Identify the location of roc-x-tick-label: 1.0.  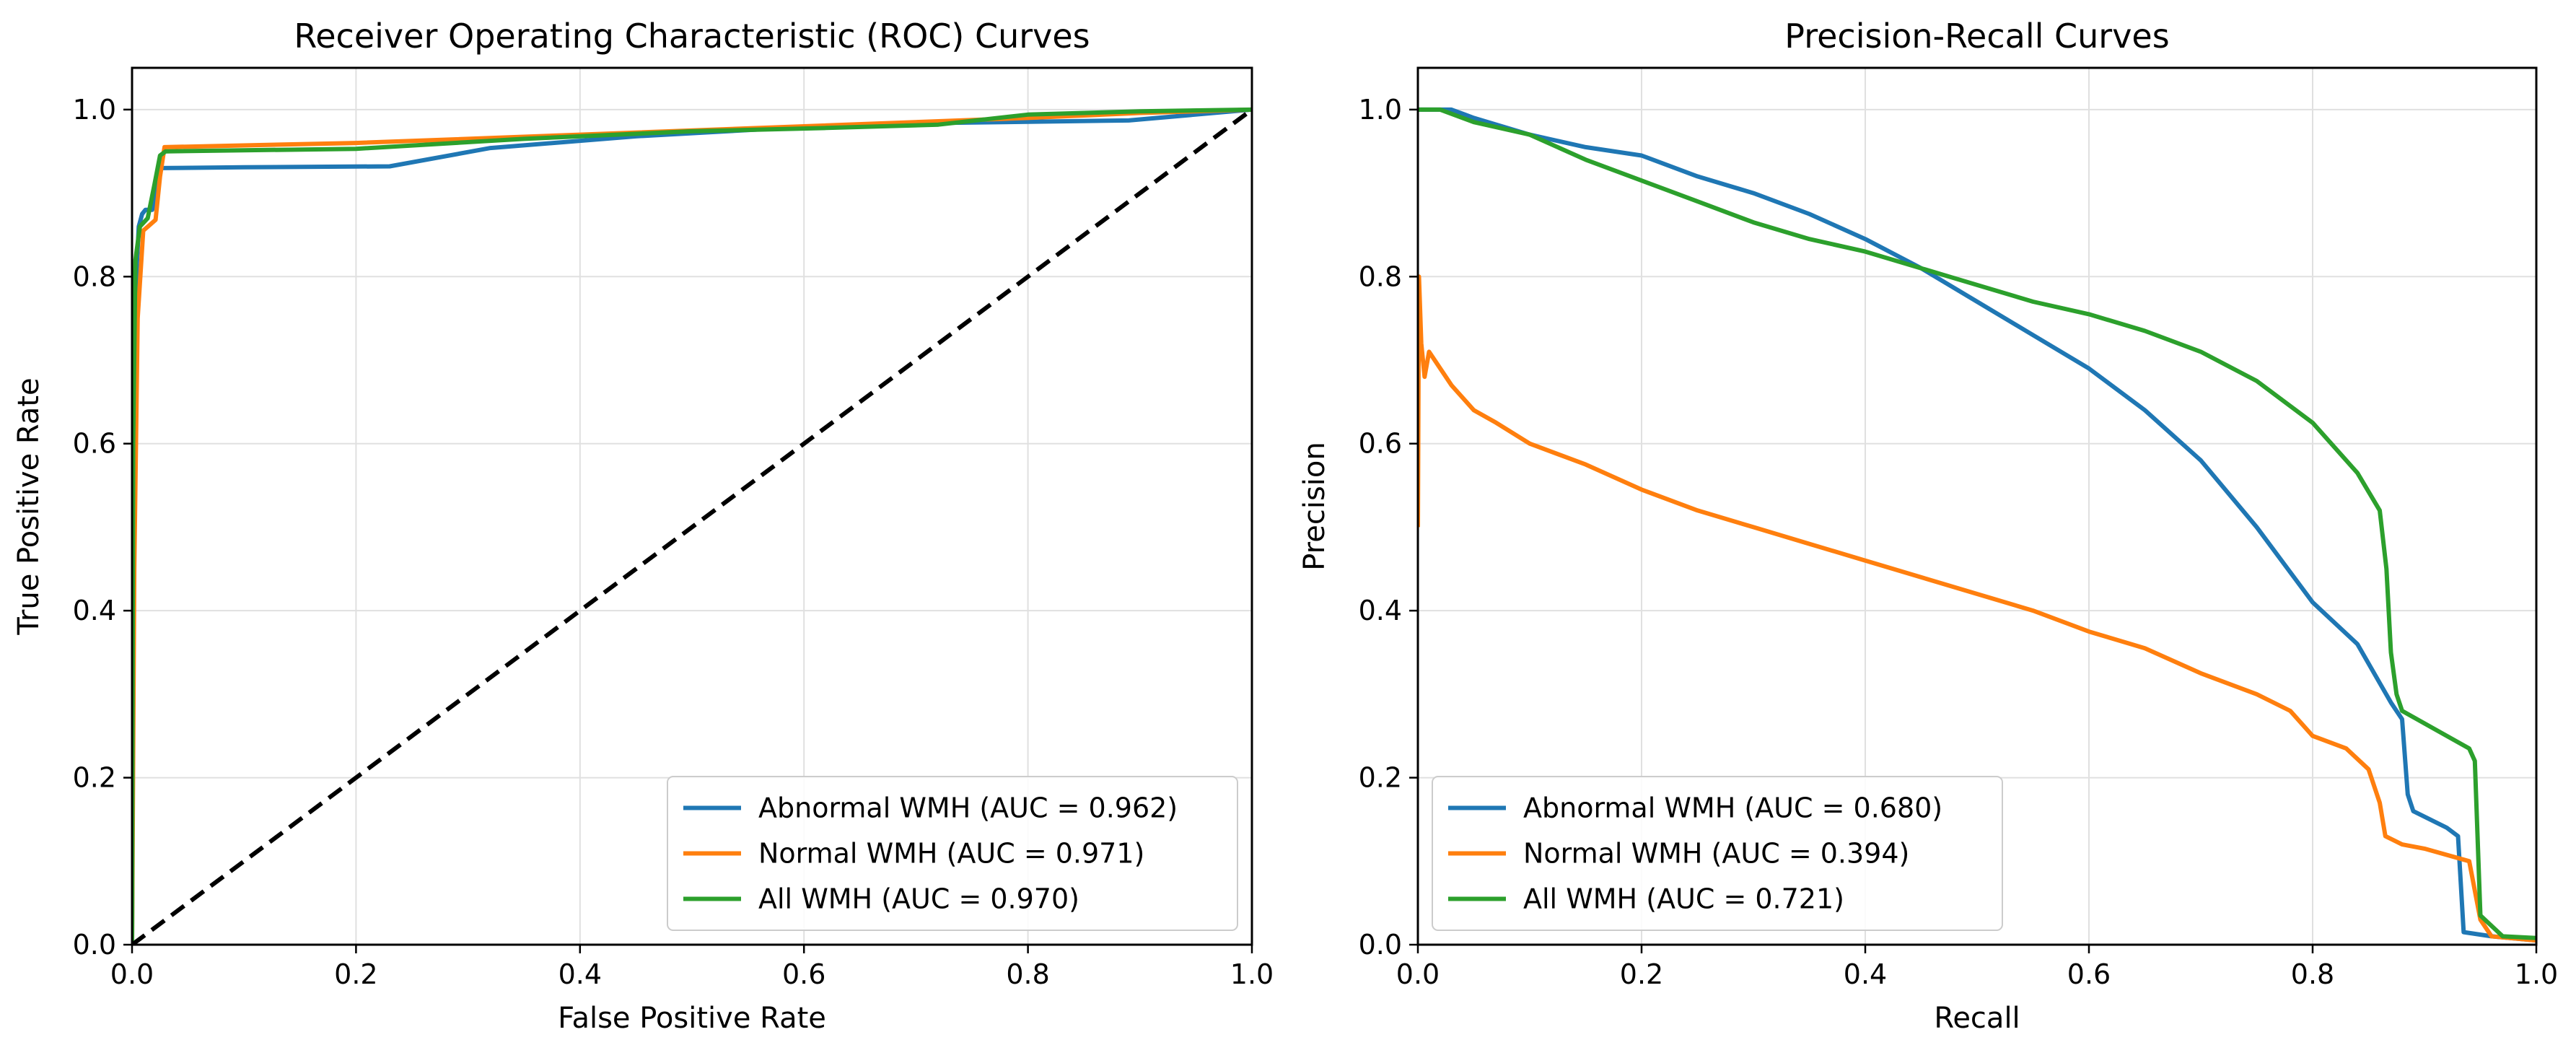
(1252, 974).